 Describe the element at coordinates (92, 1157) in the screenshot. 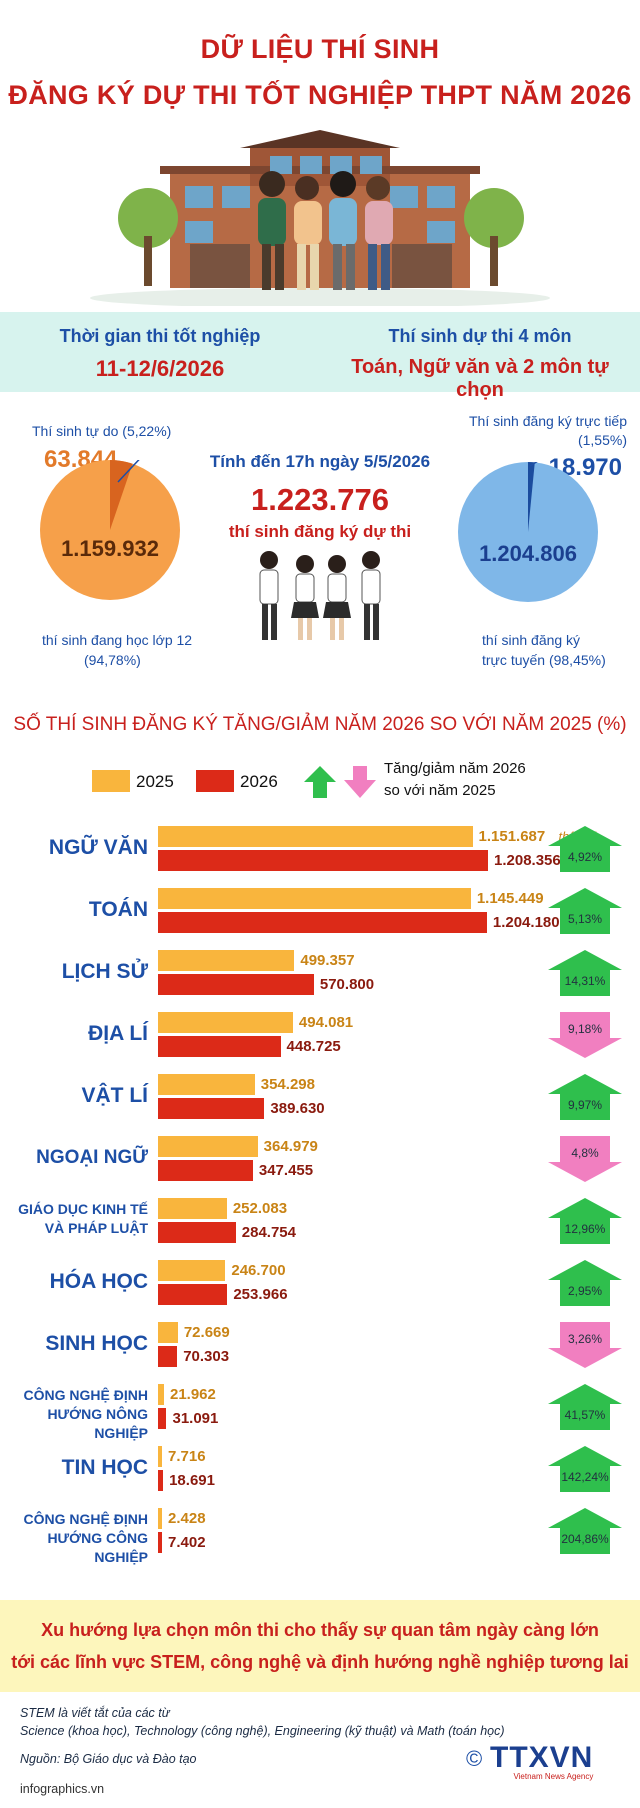

I see `subject-label-line: NGOẠI NGỮ` at that location.